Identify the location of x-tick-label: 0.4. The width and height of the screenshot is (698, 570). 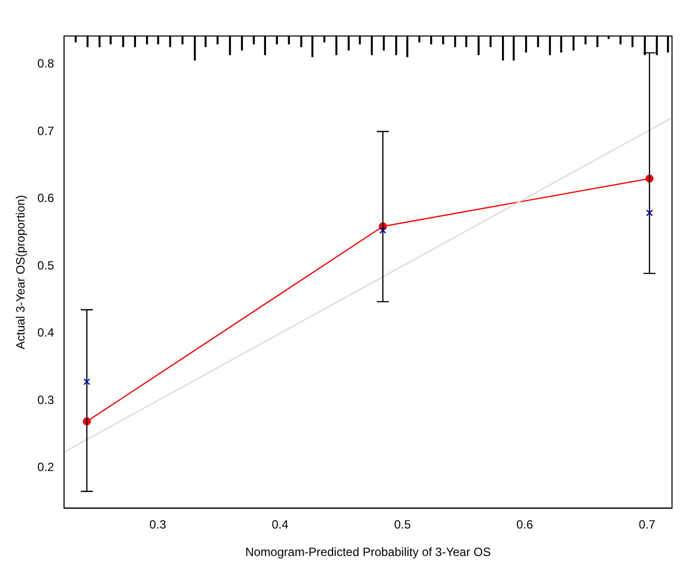
(280, 525).